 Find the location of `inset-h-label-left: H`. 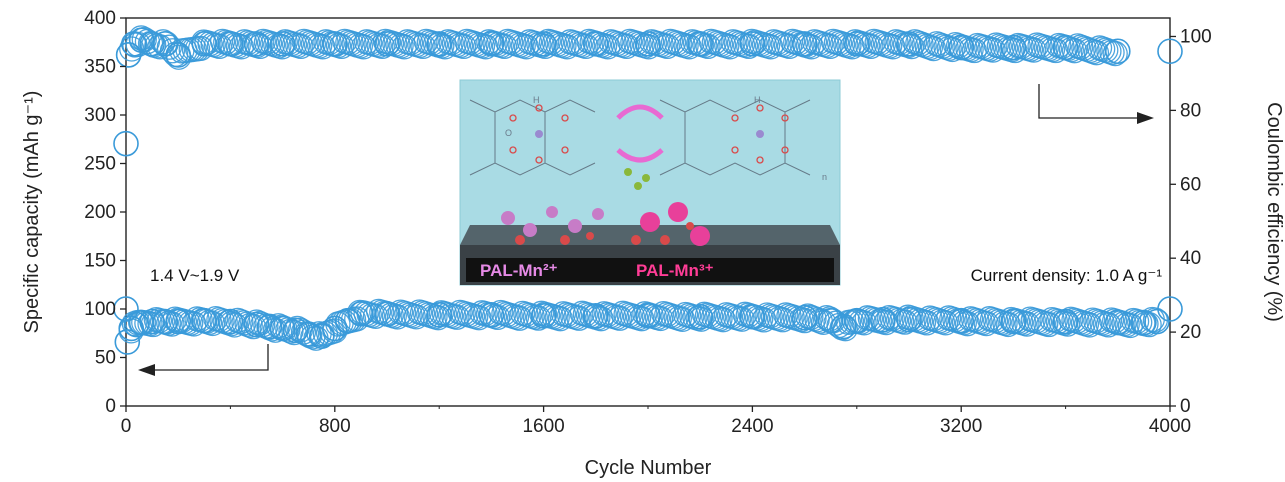

inset-h-label-left: H is located at coordinates (536, 100).